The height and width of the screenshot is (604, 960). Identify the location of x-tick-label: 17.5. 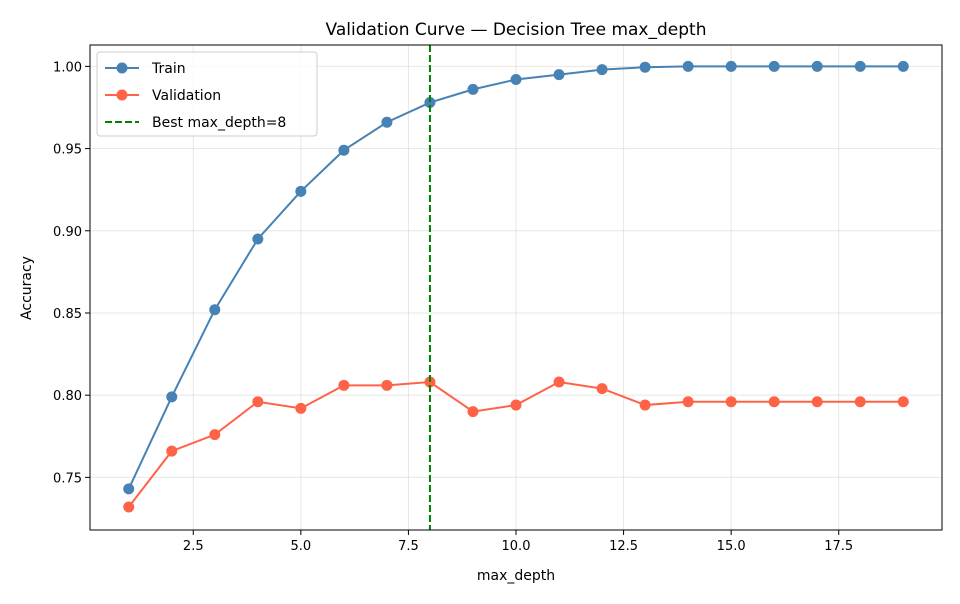
(838, 546).